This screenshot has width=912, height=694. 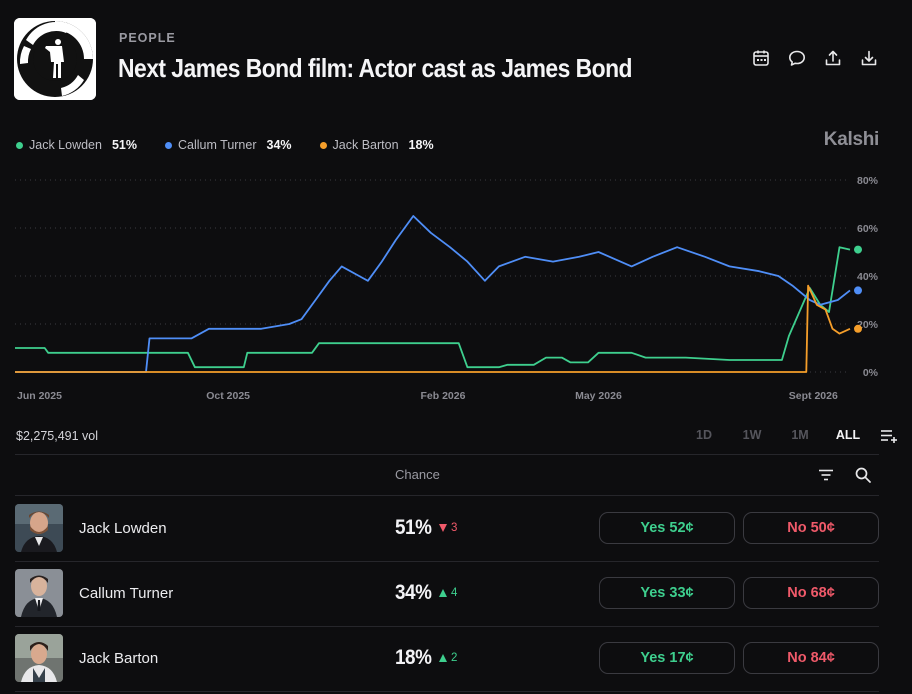 I want to click on legend-name: Callum Turner, so click(x=217, y=145).